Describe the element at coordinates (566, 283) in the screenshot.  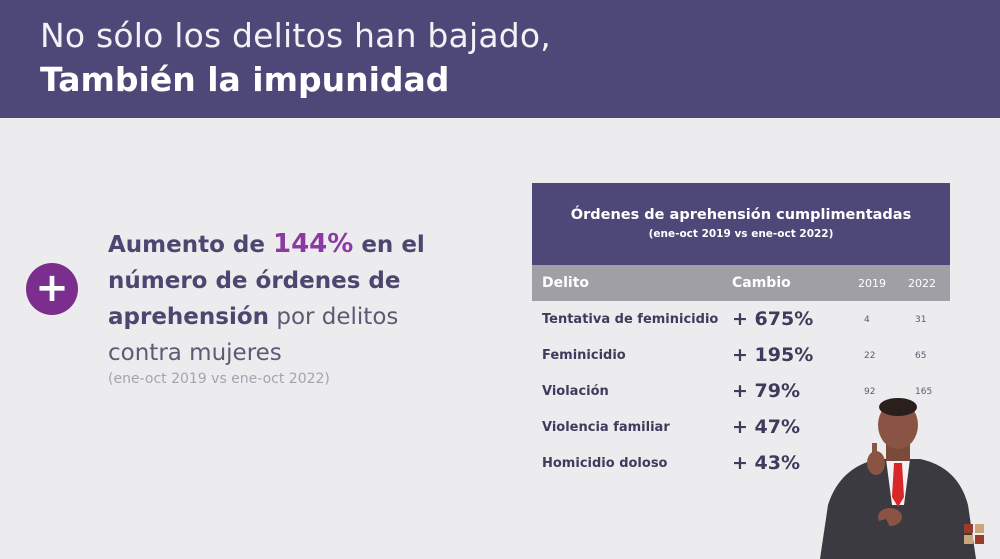
I see `column-header-delito: Delito` at that location.